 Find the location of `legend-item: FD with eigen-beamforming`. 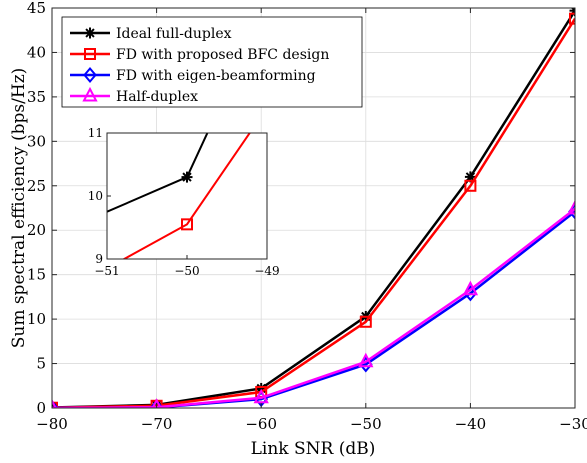

legend-item: FD with eigen-beamforming is located at coordinates (193, 75).